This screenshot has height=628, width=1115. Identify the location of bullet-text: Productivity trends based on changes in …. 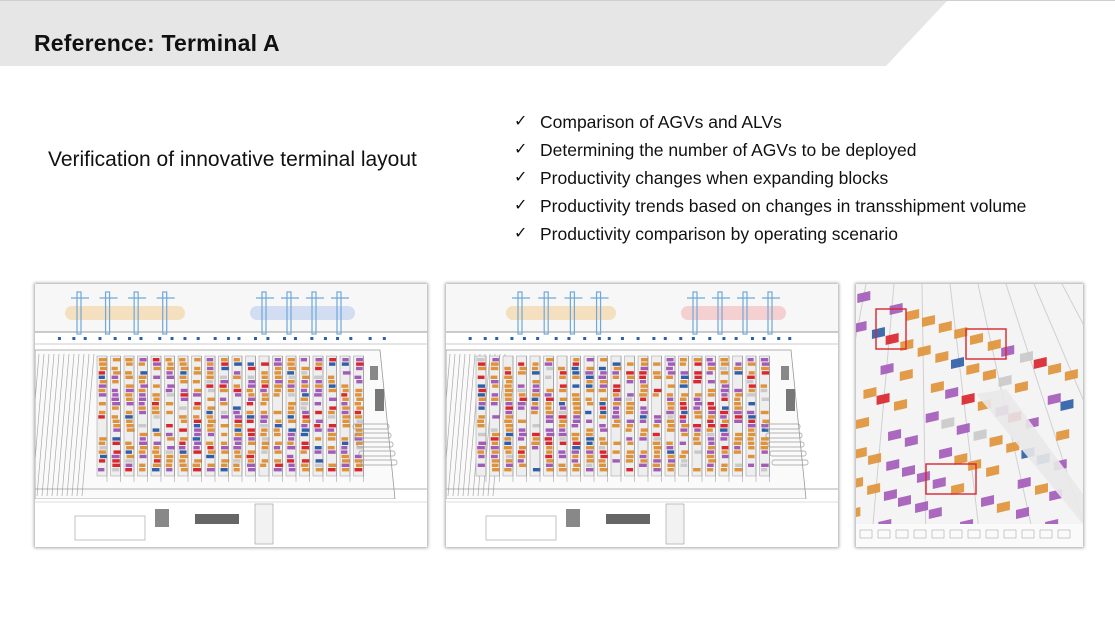
(783, 206).